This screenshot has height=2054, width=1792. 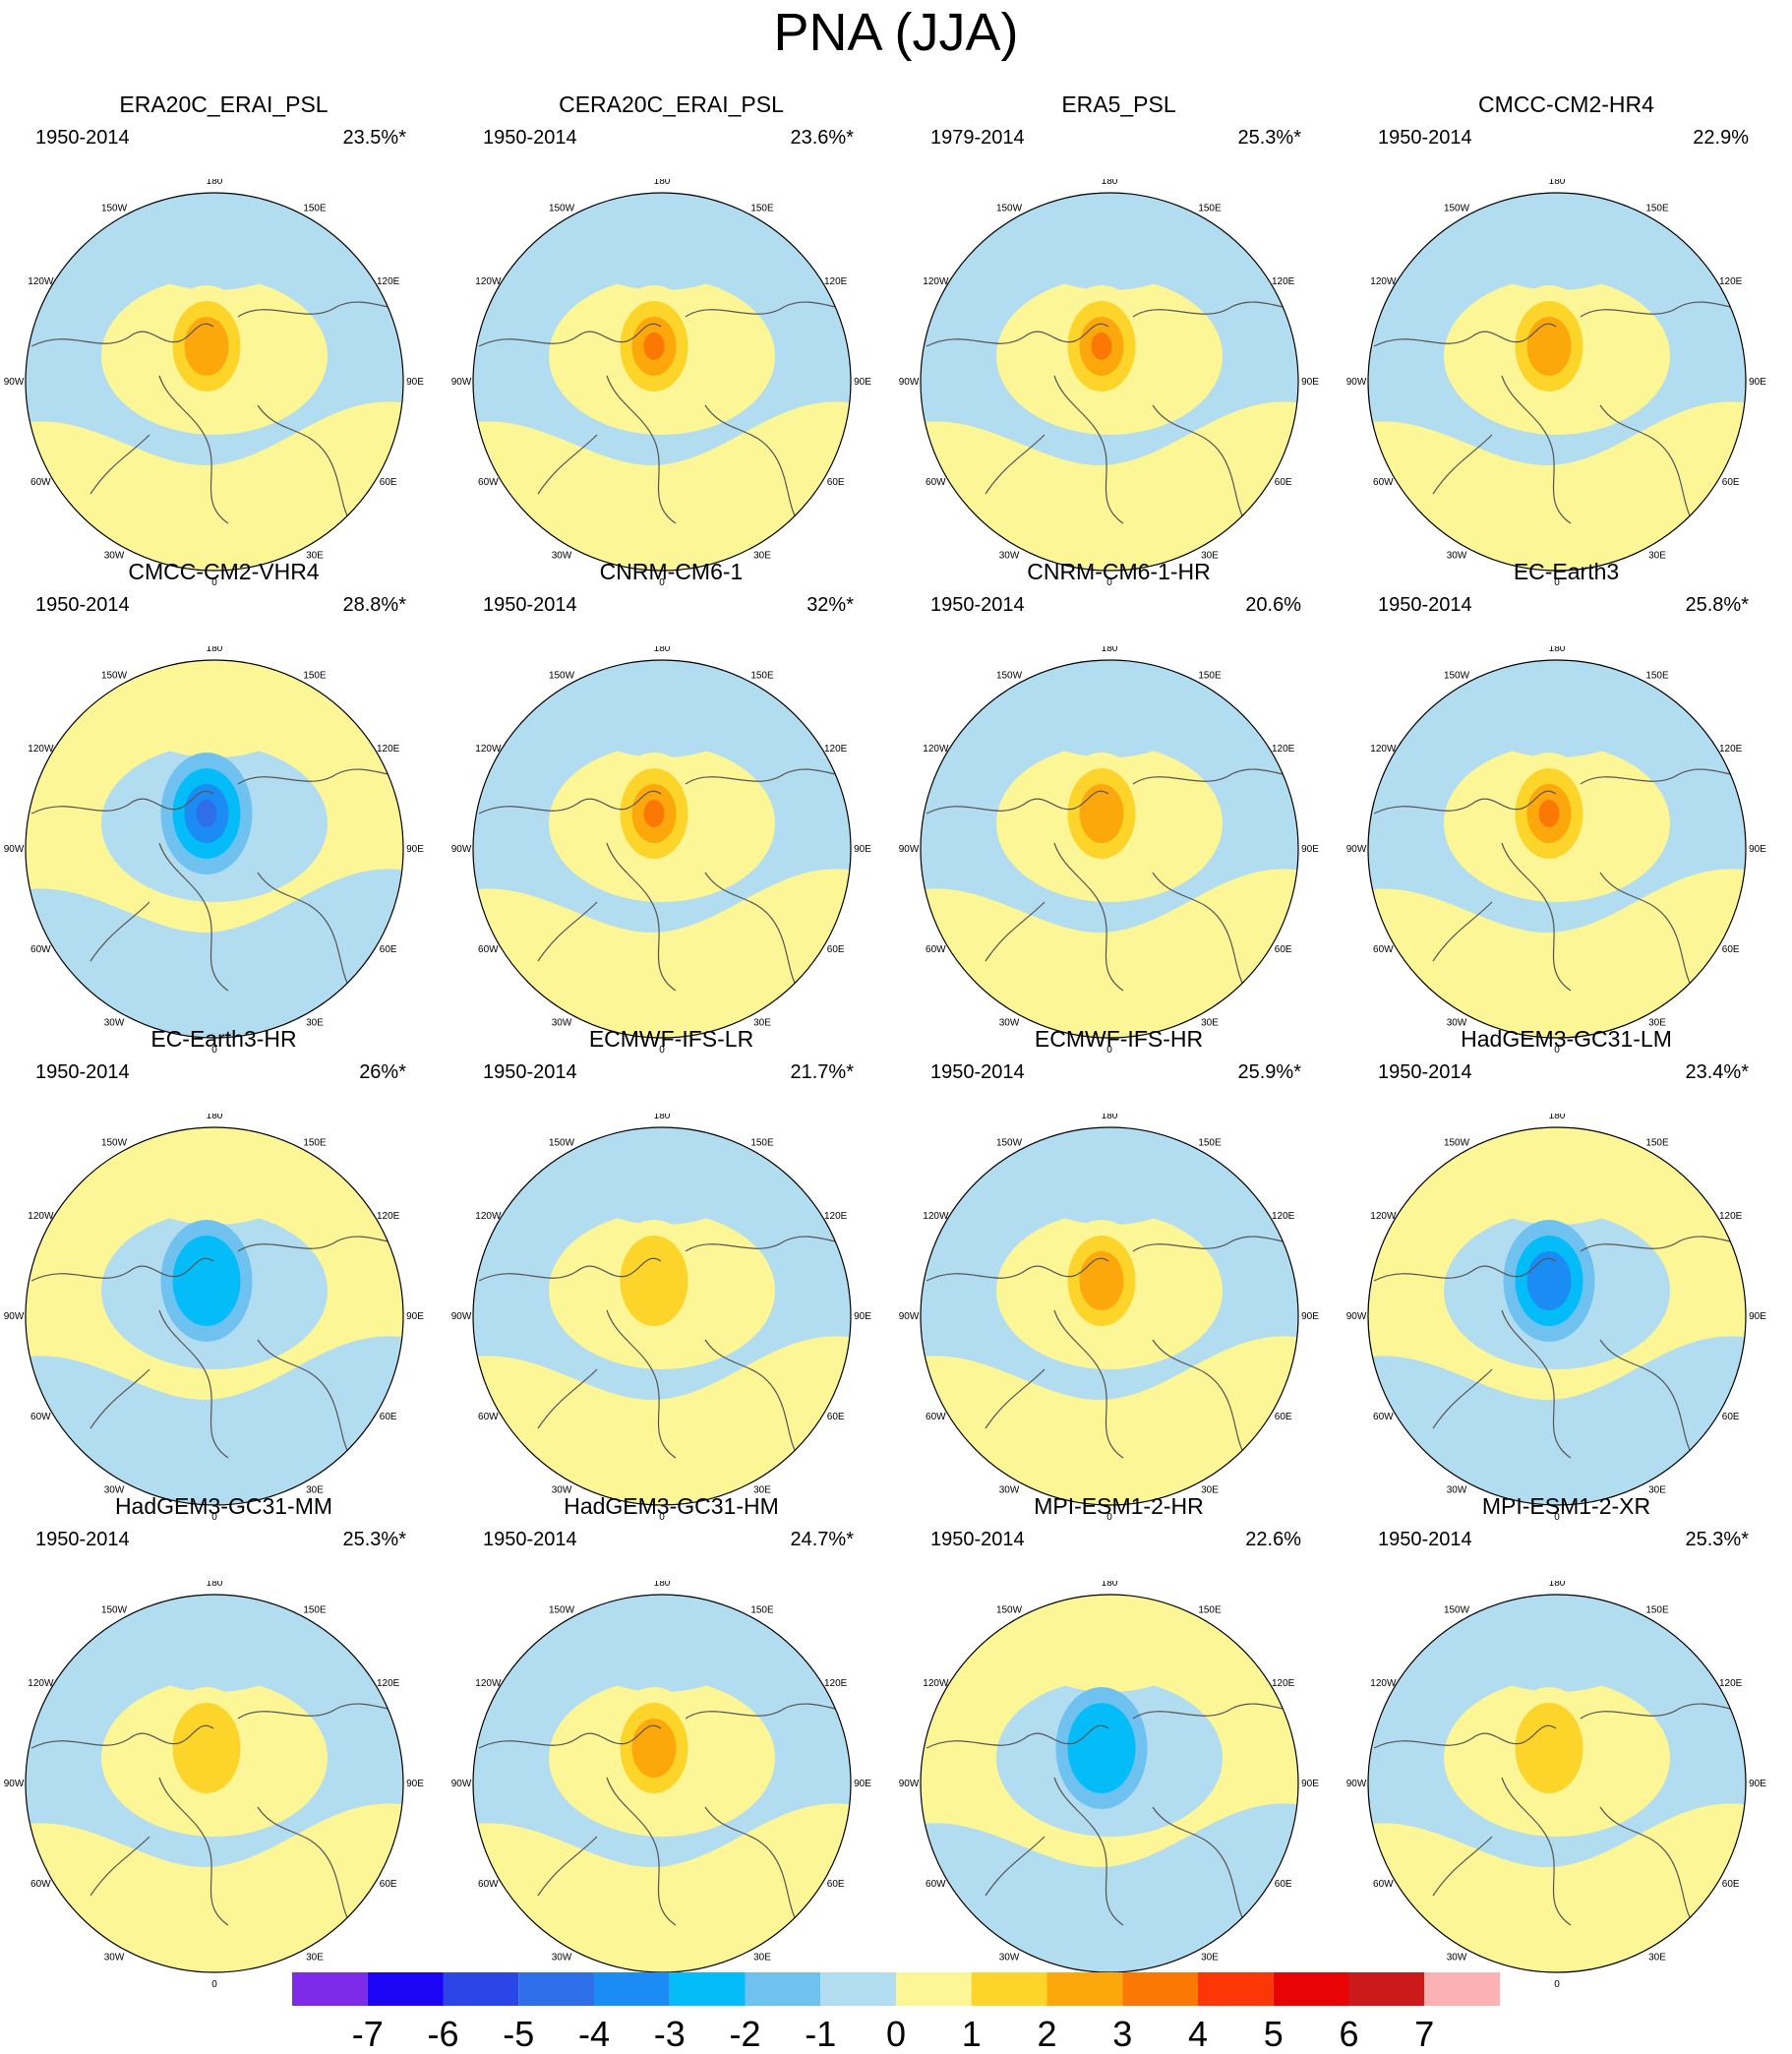 What do you see at coordinates (224, 571) in the screenshot?
I see `panel-title: CMCC-CM2-VHR4` at bounding box center [224, 571].